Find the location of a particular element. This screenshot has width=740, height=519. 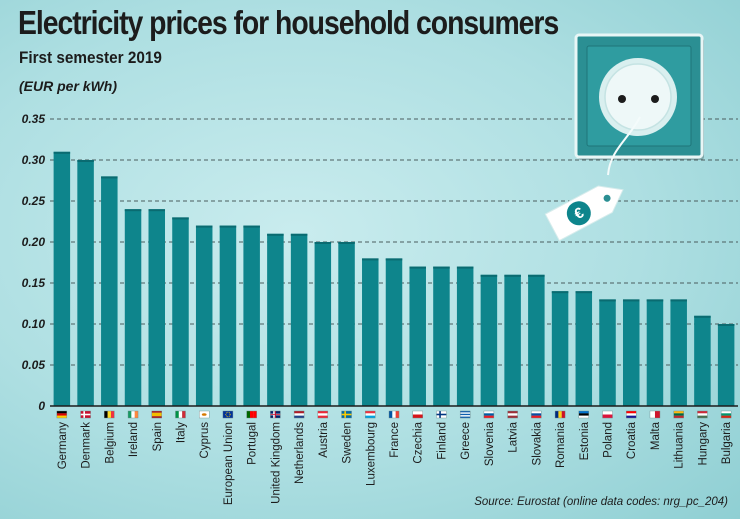

x-tick-label: Bulgaria is located at coordinates (727, 442).